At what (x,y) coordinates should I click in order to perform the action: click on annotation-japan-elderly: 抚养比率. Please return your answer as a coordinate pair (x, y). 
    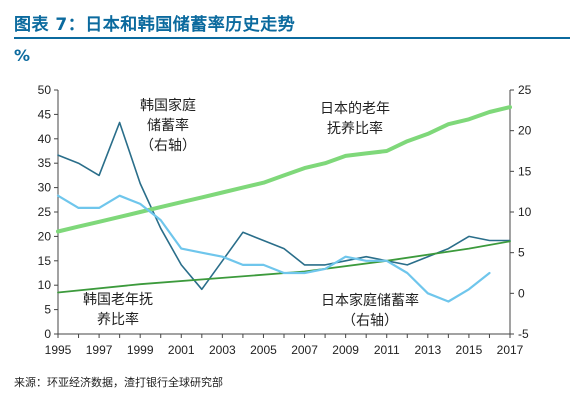
    Looking at the image, I should click on (355, 128).